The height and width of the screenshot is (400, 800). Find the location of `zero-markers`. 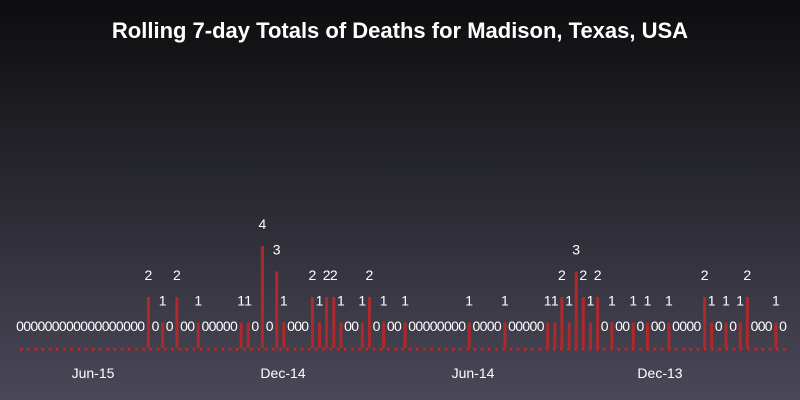

zero-markers is located at coordinates (403, 349).